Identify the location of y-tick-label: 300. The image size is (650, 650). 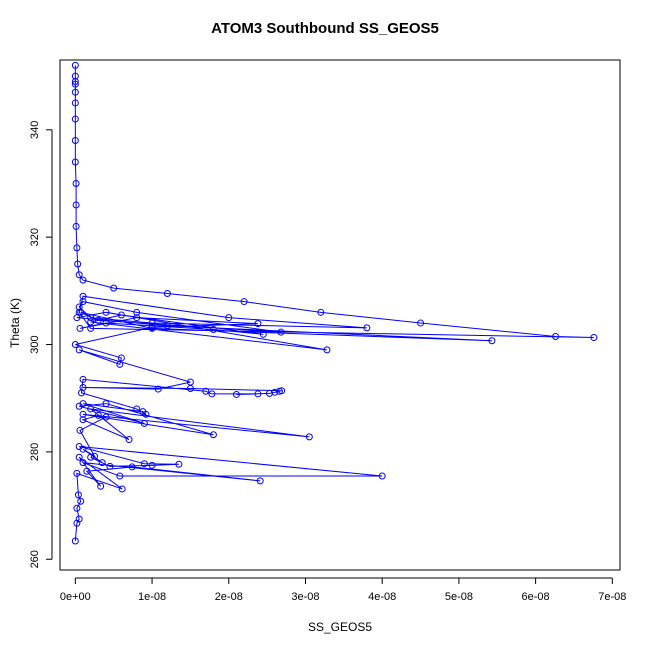
(35, 344).